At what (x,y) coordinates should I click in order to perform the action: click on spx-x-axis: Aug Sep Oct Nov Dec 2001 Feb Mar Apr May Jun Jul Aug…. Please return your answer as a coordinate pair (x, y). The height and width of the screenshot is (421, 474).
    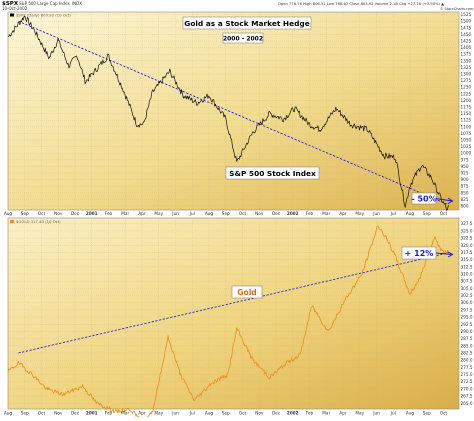
    Looking at the image, I should click on (226, 213).